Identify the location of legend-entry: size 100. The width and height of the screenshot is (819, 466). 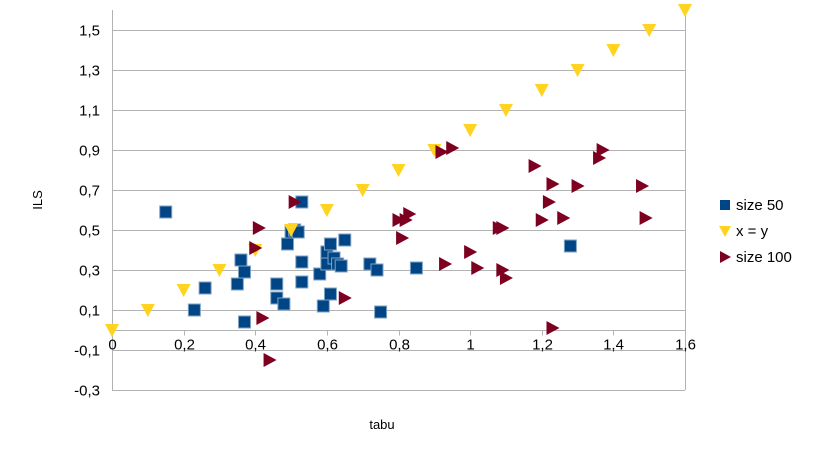
(756, 257).